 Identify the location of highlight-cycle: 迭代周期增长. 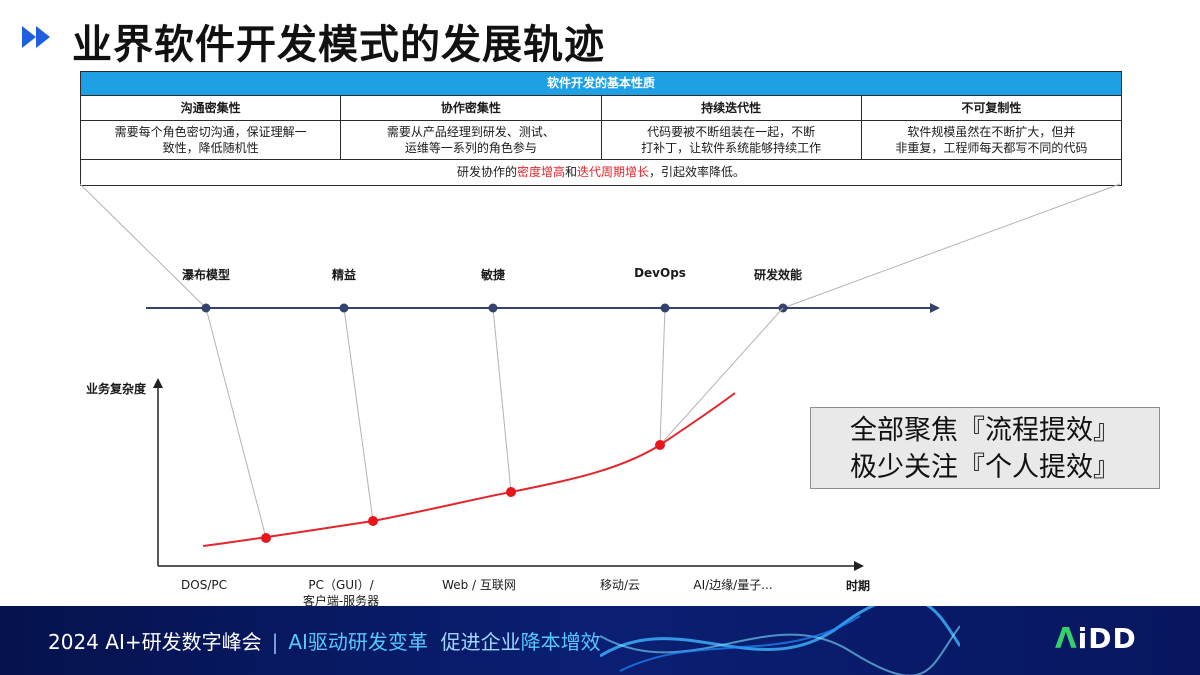
(613, 172).